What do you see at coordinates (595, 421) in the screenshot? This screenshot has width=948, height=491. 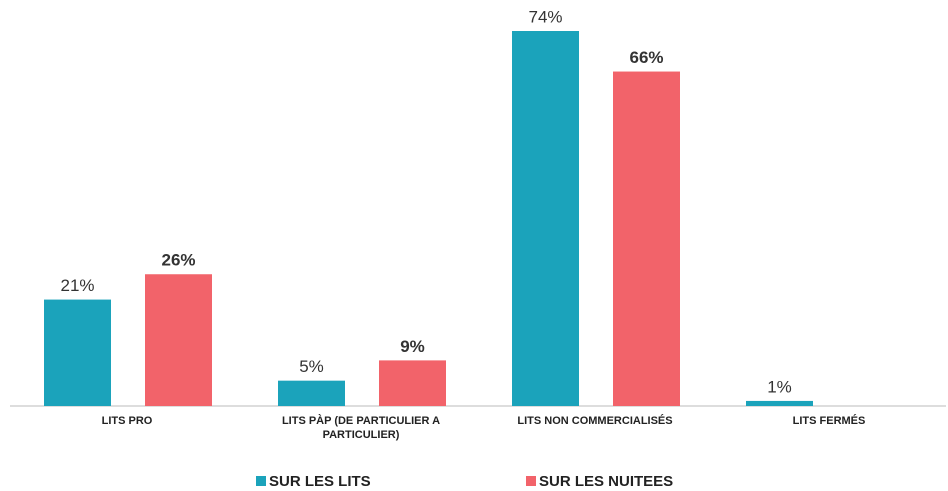 I see `x-tick-label: LITS NON COMMERCIALISÉS` at bounding box center [595, 421].